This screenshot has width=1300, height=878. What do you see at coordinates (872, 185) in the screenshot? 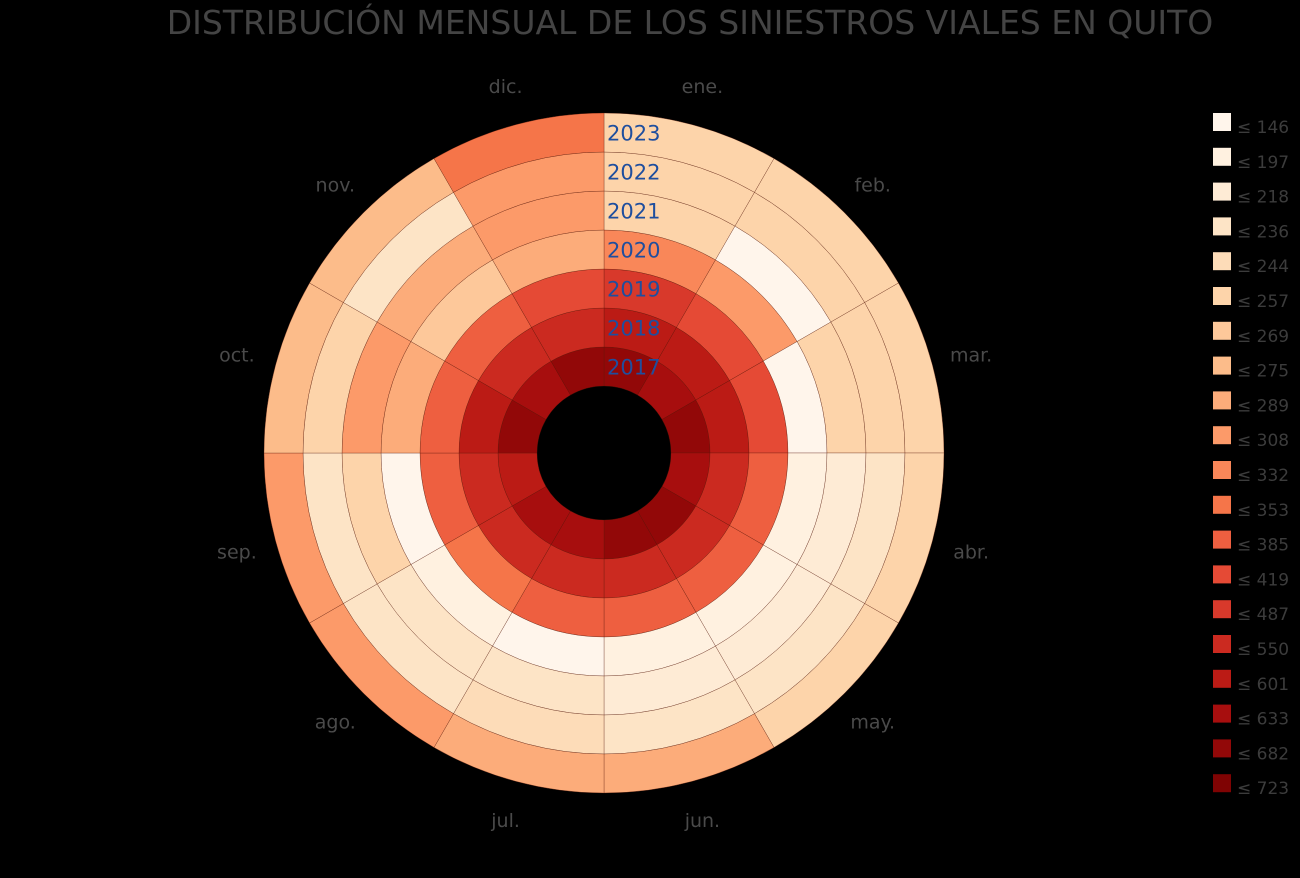
I see `month-label: feb.` at bounding box center [872, 185].